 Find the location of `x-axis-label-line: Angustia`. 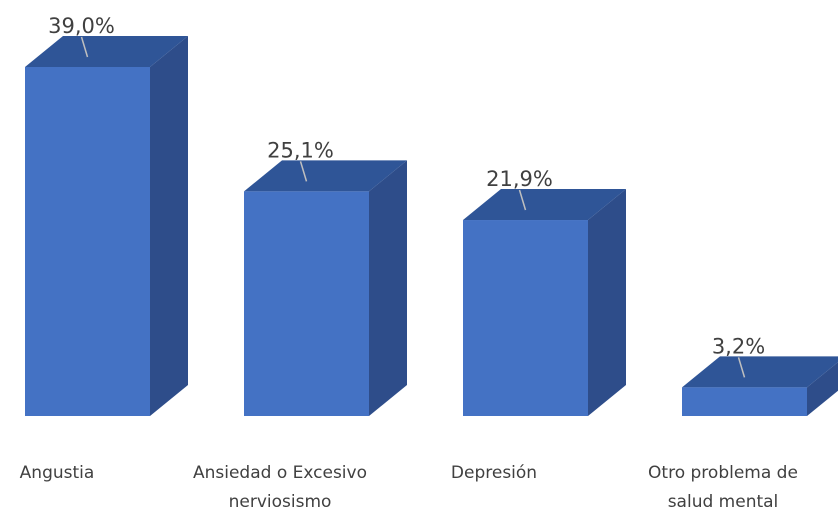

x-axis-label-line: Angustia is located at coordinates (57, 473).